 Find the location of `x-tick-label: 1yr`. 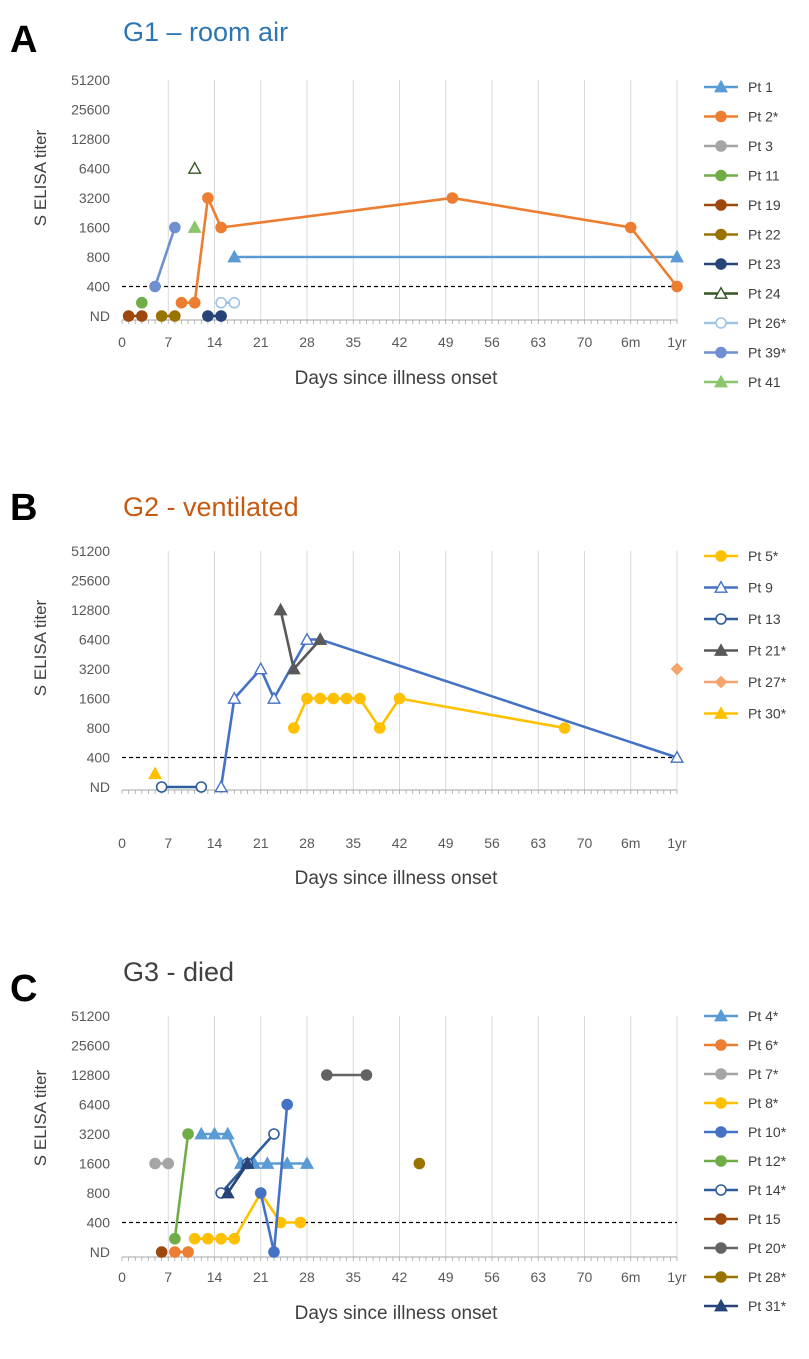

x-tick-label: 1yr is located at coordinates (677, 843).